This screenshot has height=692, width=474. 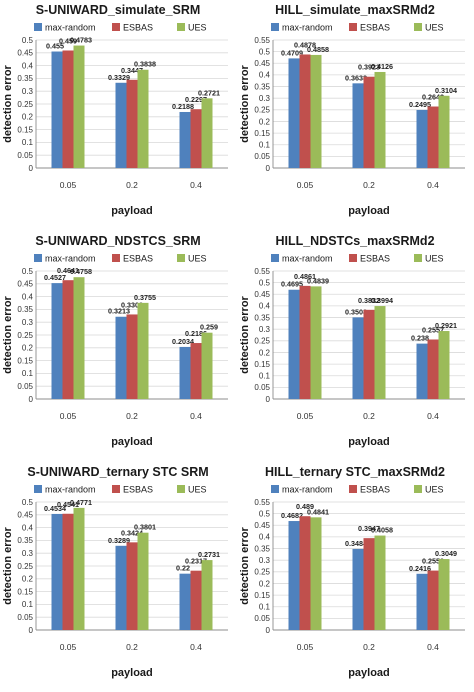 I want to click on chart-title: HILL_simulate_maxSRMd2, so click(x=355, y=10).